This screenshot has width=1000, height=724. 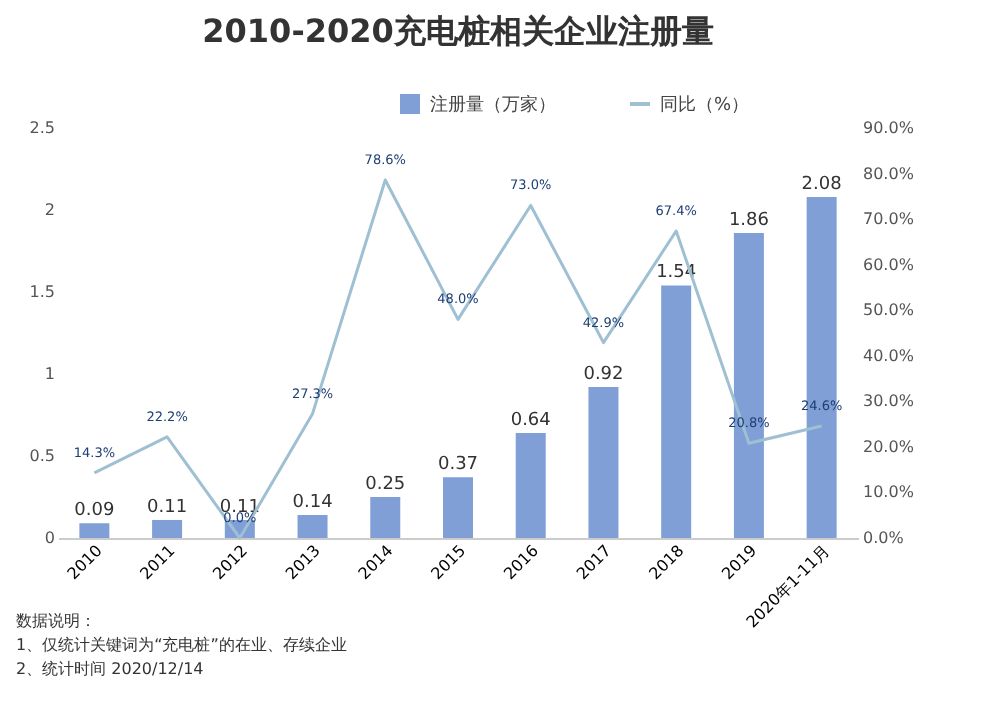 What do you see at coordinates (181, 646) in the screenshot?
I see `text: 1、仅统计关键词为“充电桩”的在业、存续企业` at bounding box center [181, 646].